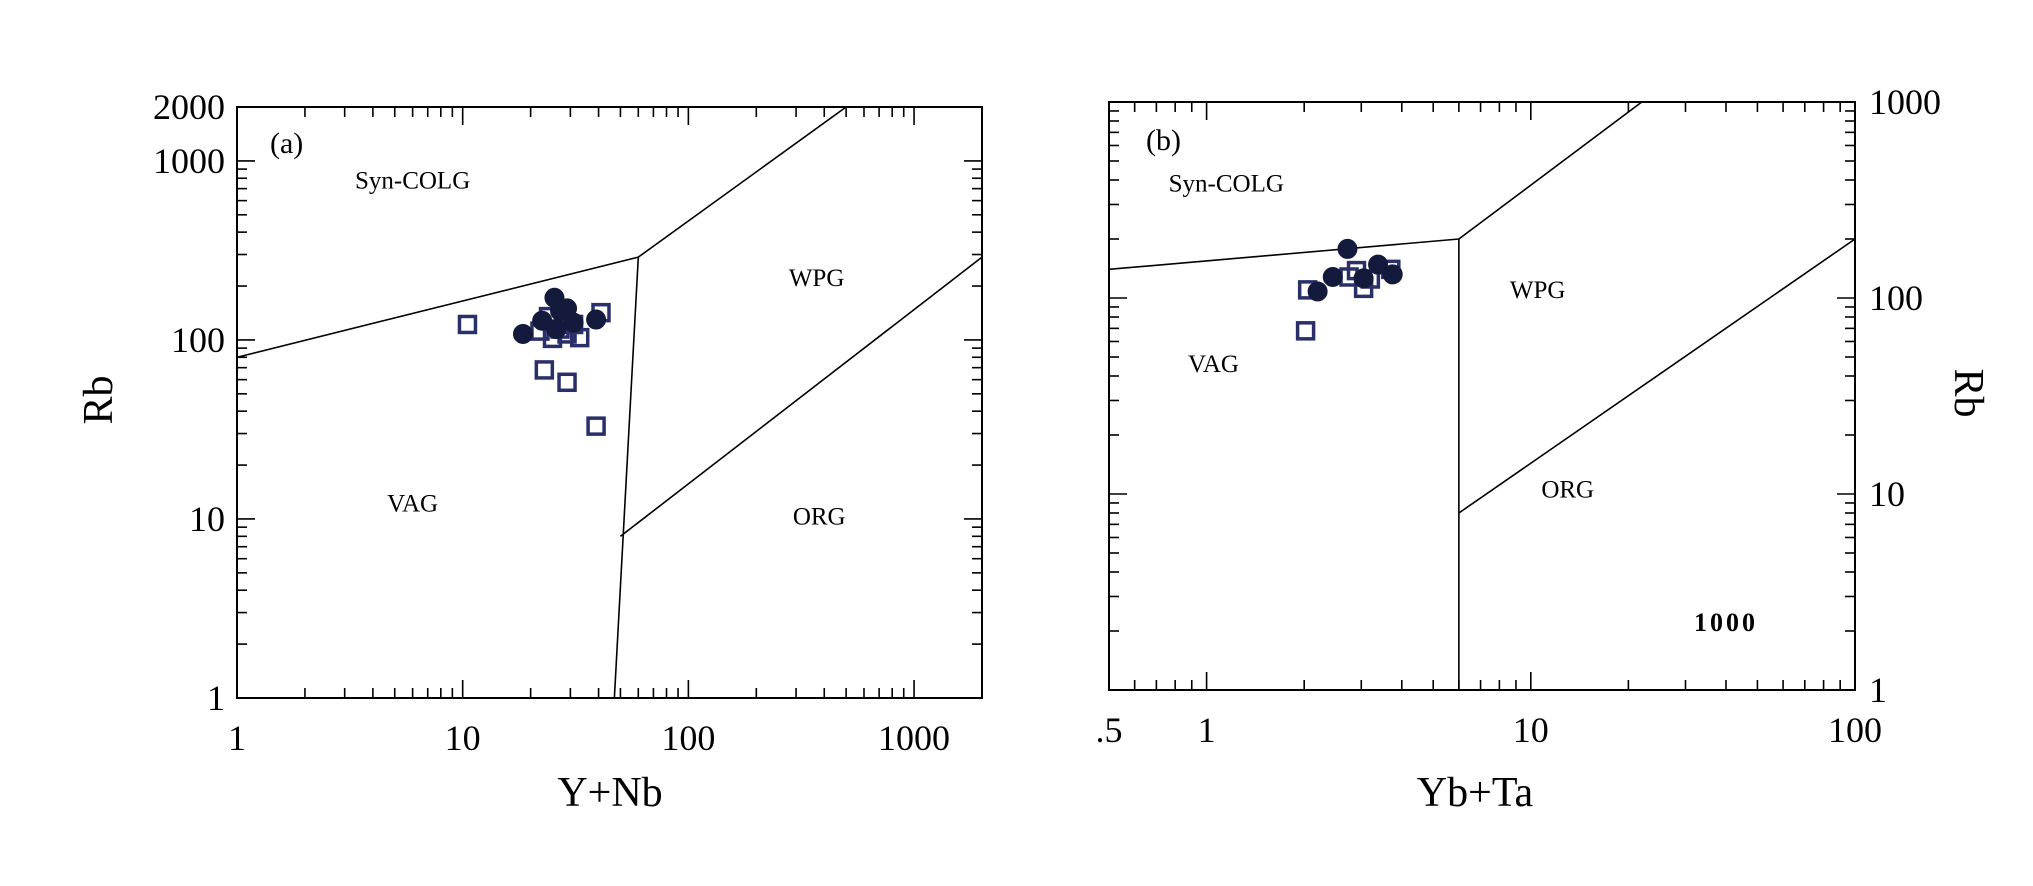  Describe the element at coordinates (286, 143) in the screenshot. I see `panel-label-a: (a)` at that location.